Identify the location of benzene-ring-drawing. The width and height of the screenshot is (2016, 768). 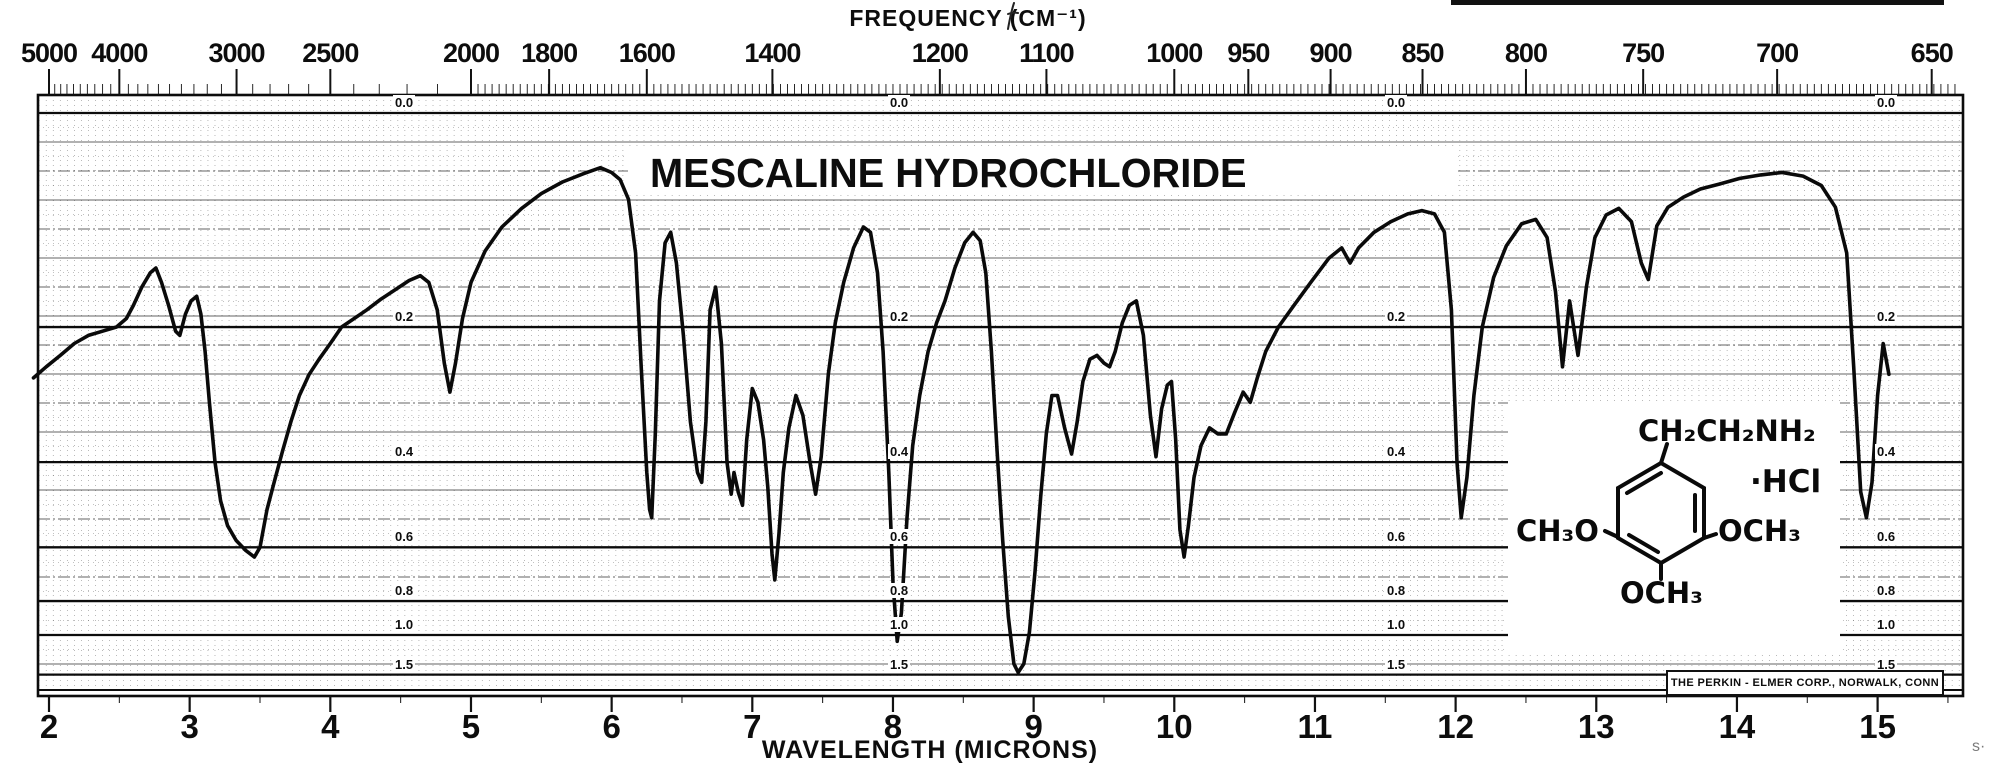
(1660, 511).